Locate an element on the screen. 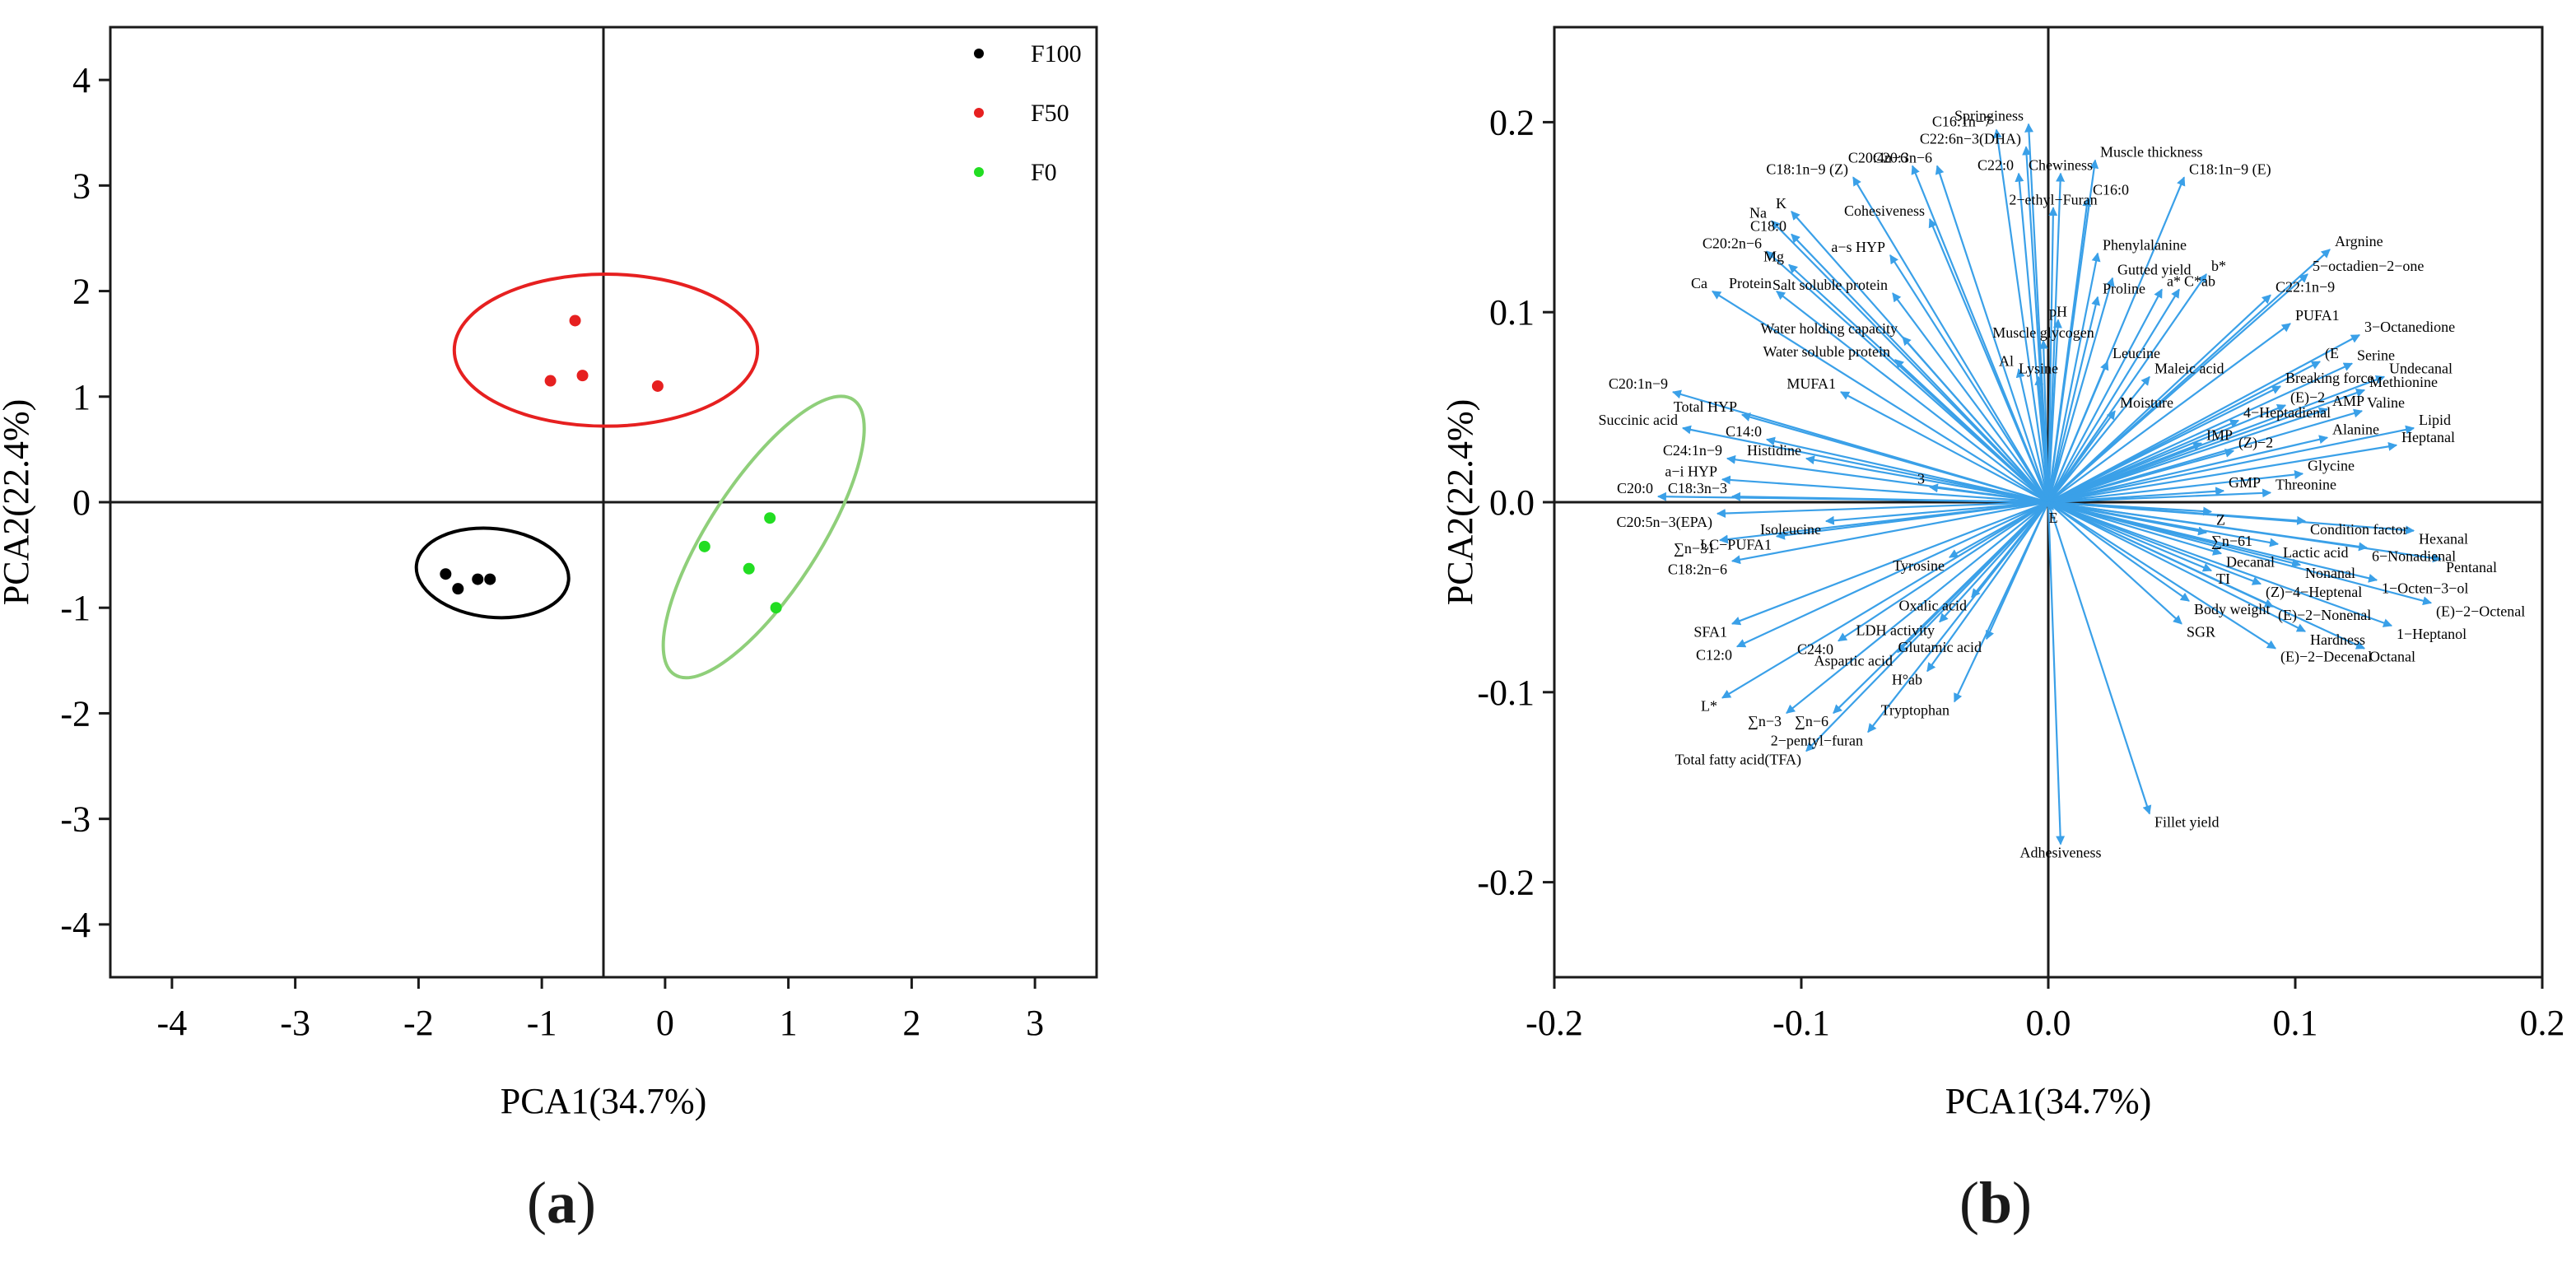 Image resolution: width=2576 pixels, height=1267 pixels. loading-label: Tyrosine is located at coordinates (1919, 565).